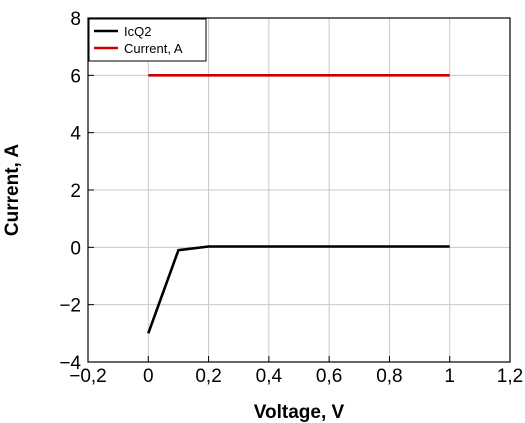 Image resolution: width=525 pixels, height=423 pixels. What do you see at coordinates (75, 76) in the screenshot?
I see `y-tick-label: 6` at bounding box center [75, 76].